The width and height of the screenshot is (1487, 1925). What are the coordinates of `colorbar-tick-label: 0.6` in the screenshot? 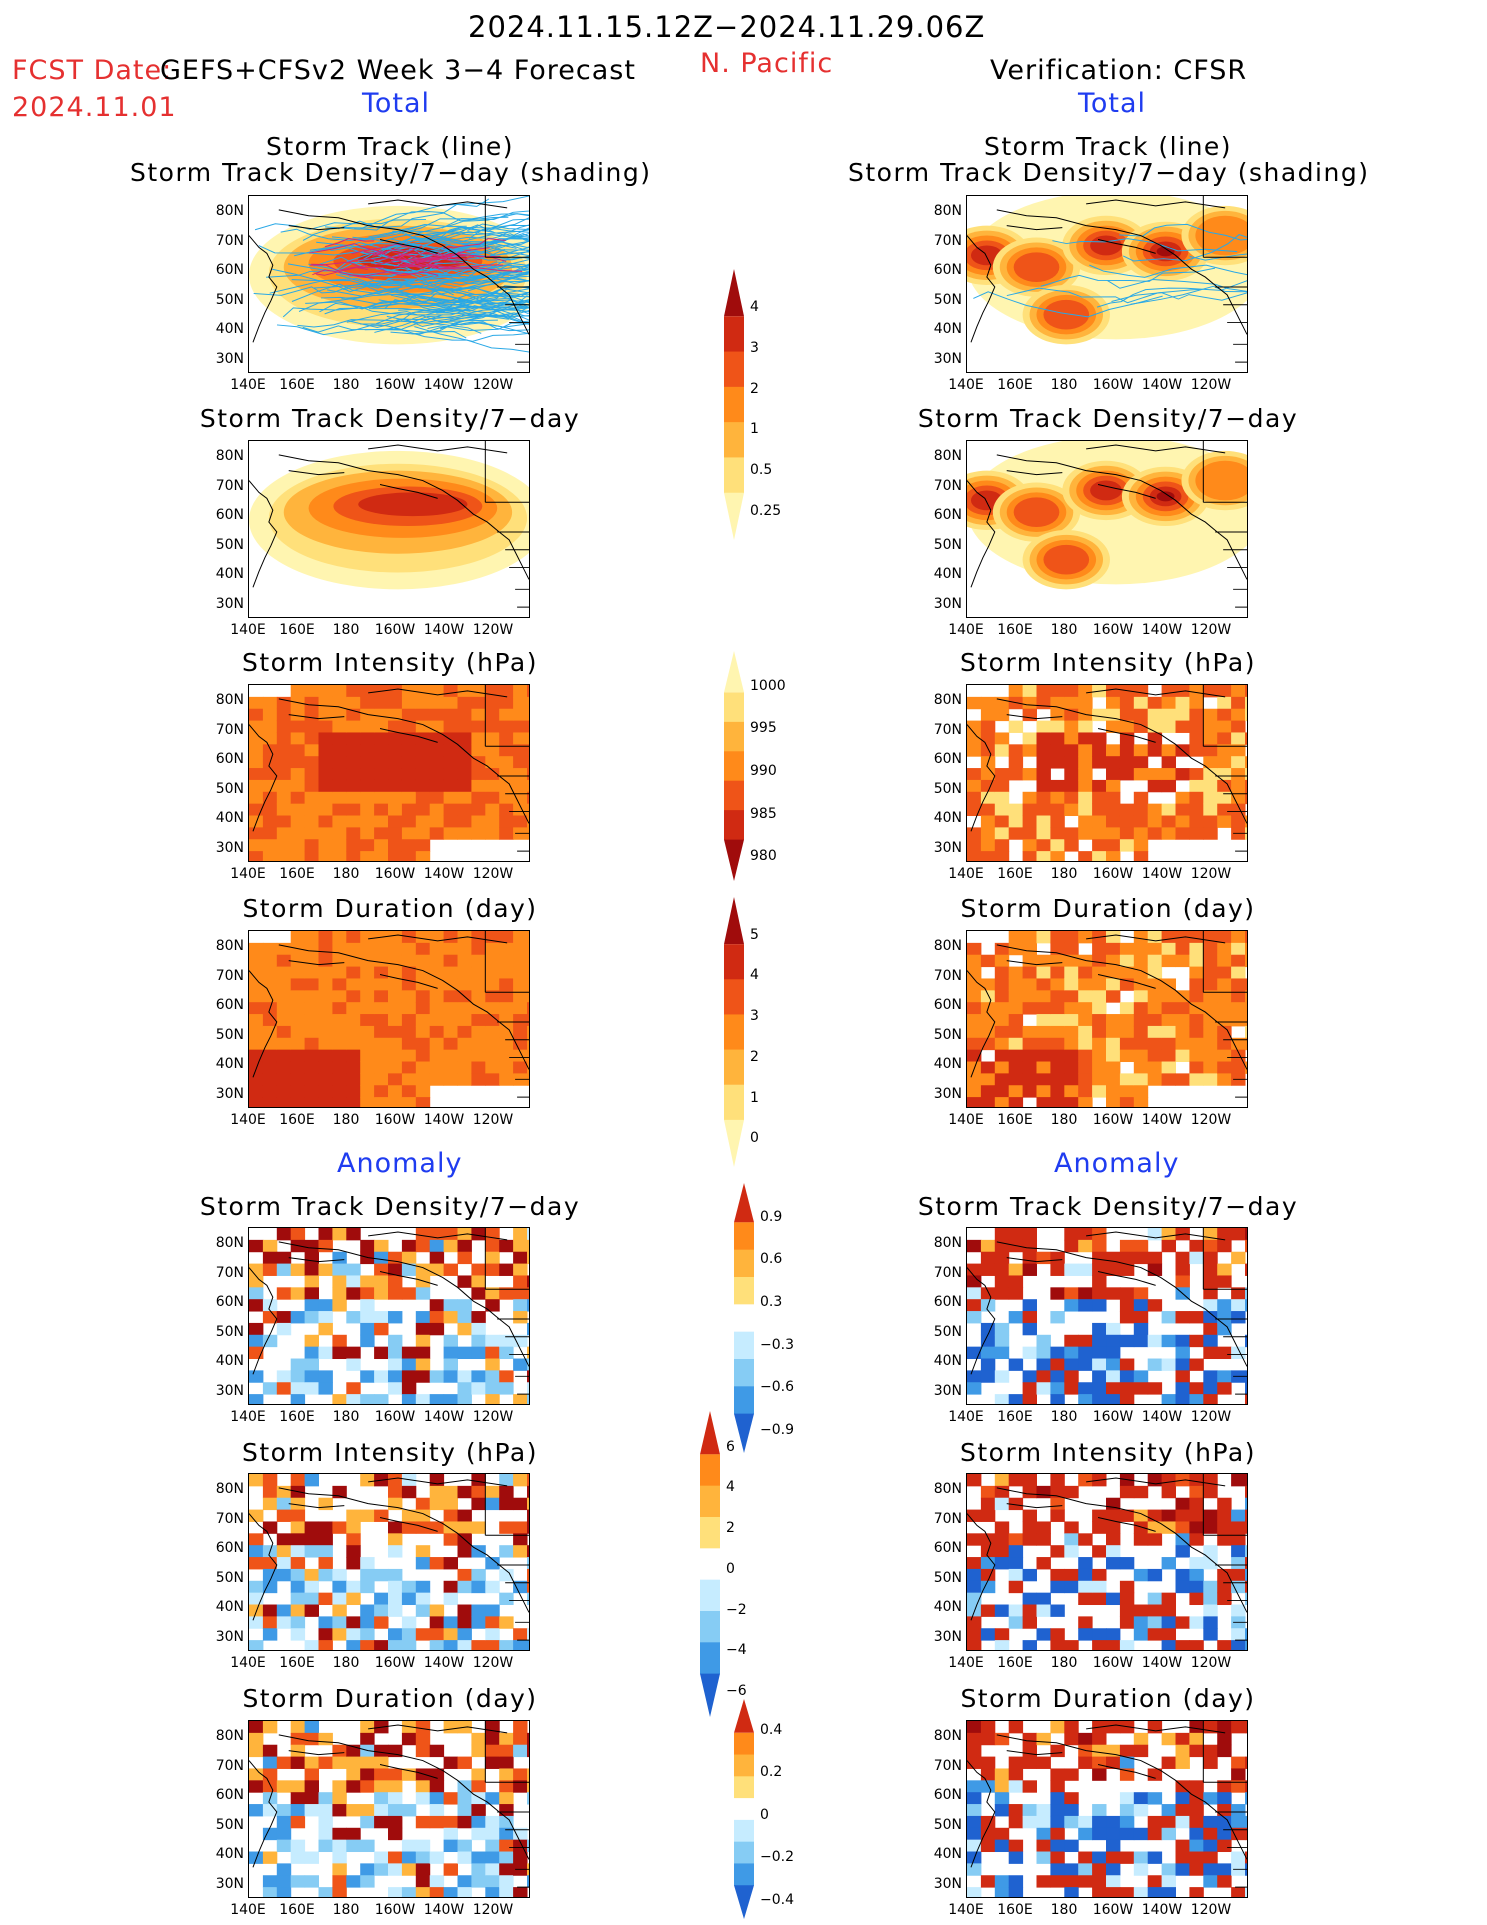 It's located at (771, 1259).